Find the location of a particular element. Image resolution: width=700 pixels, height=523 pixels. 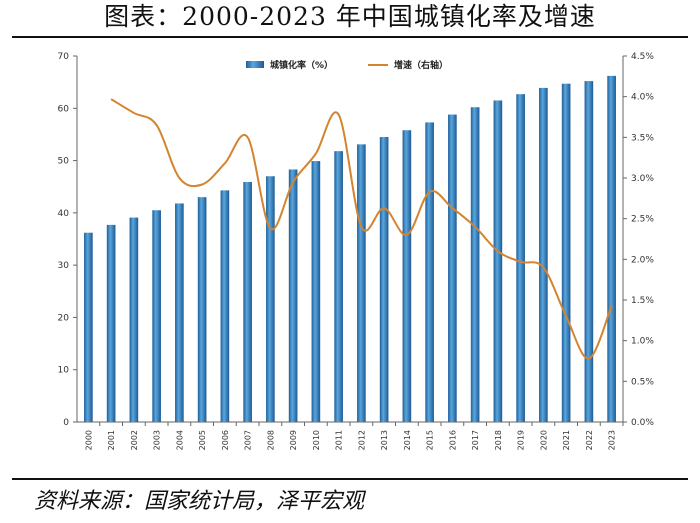

x-tick-label: 2000 is located at coordinates (88, 440).